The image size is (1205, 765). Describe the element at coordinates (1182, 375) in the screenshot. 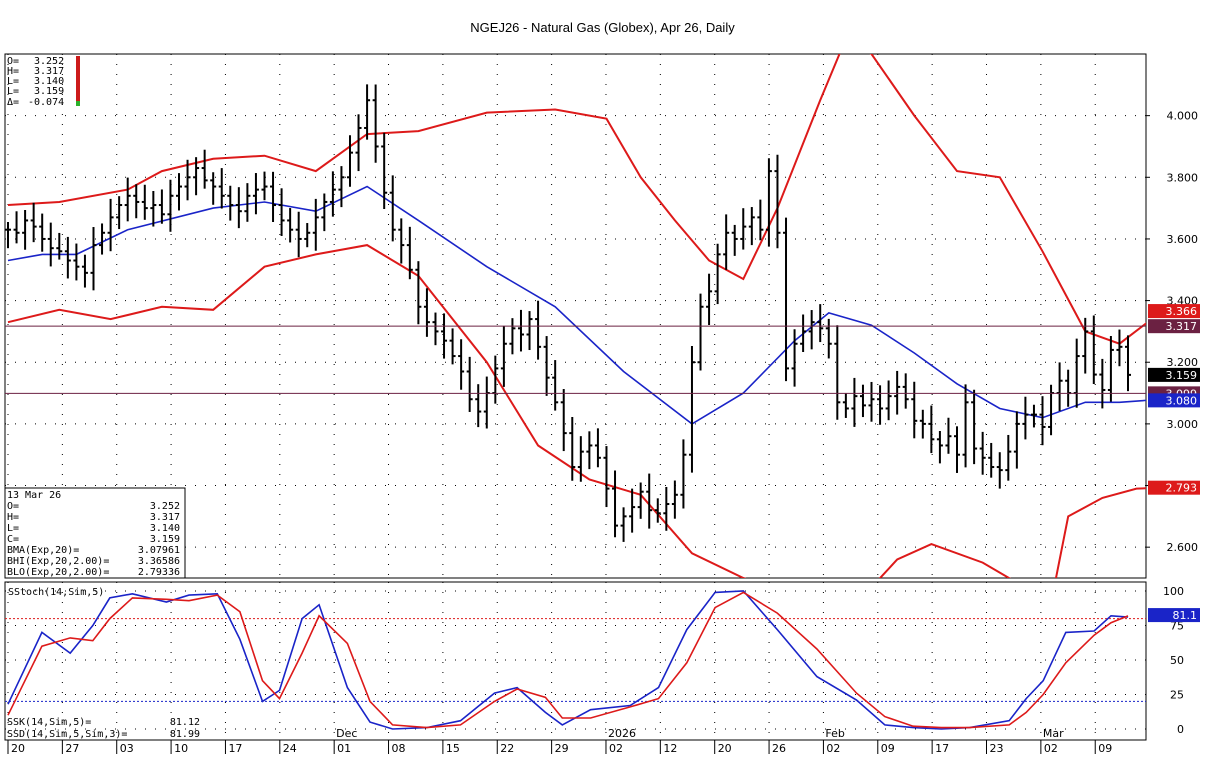

I see `value-tag-label: 3.159` at that location.